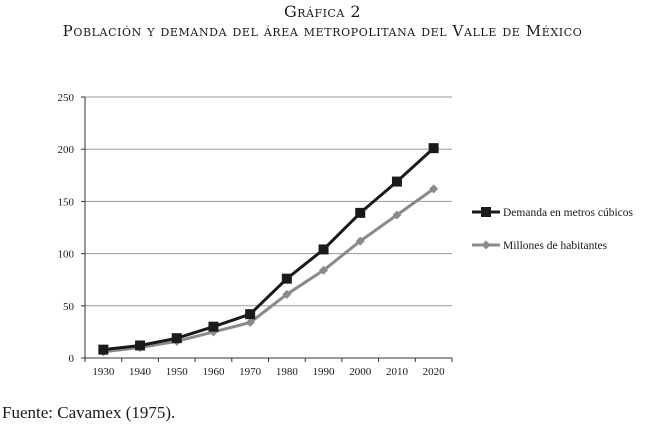 The image size is (645, 426). I want to click on source-note: Fuente: Cavamex (1975)., so click(89, 412).